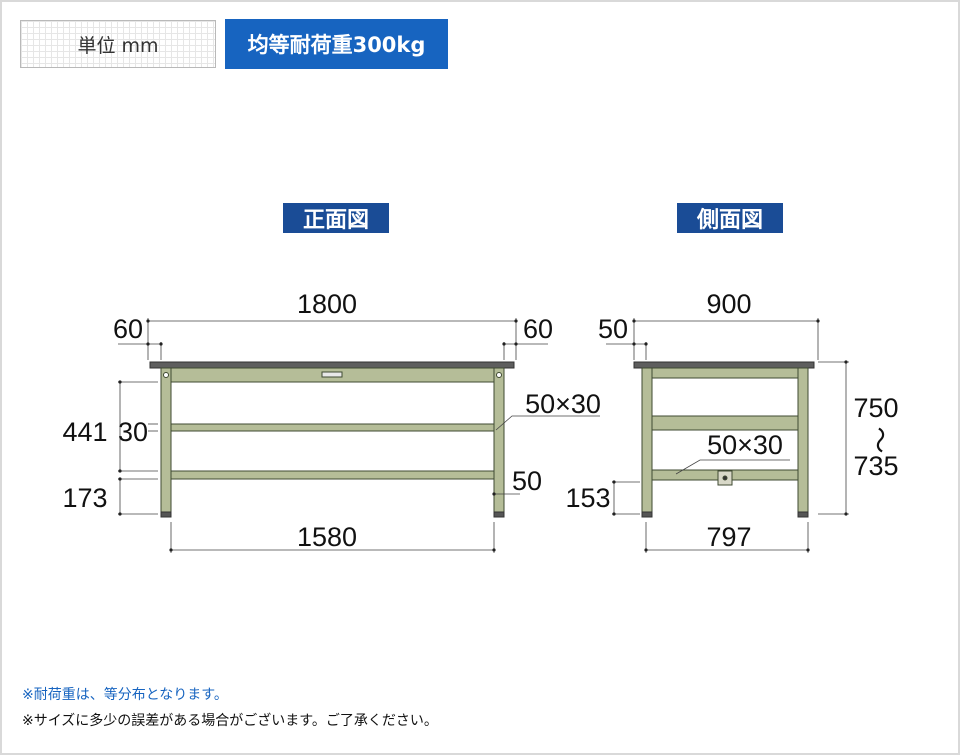 The width and height of the screenshot is (960, 755). What do you see at coordinates (327, 537) in the screenshot?
I see `dim-1580: 1580` at bounding box center [327, 537].